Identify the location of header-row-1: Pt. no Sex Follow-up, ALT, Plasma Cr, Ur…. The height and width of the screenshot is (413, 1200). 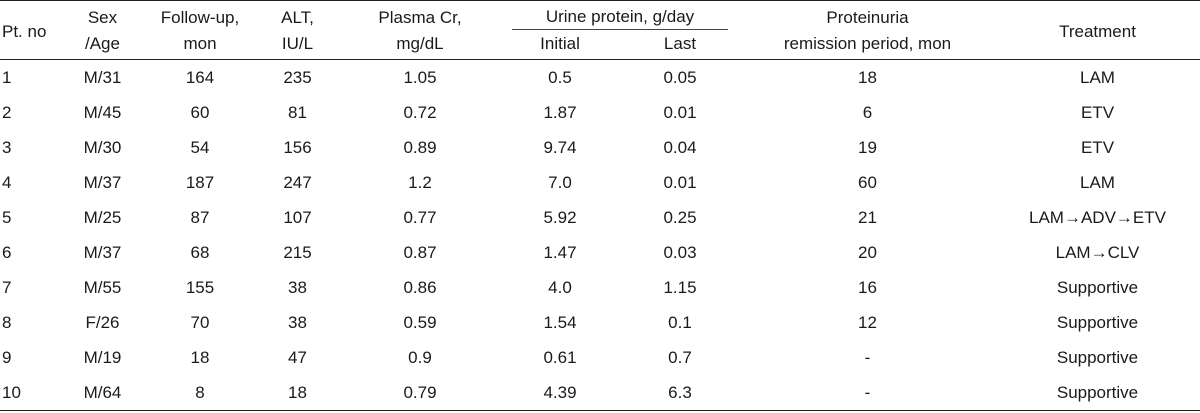
(600, 21).